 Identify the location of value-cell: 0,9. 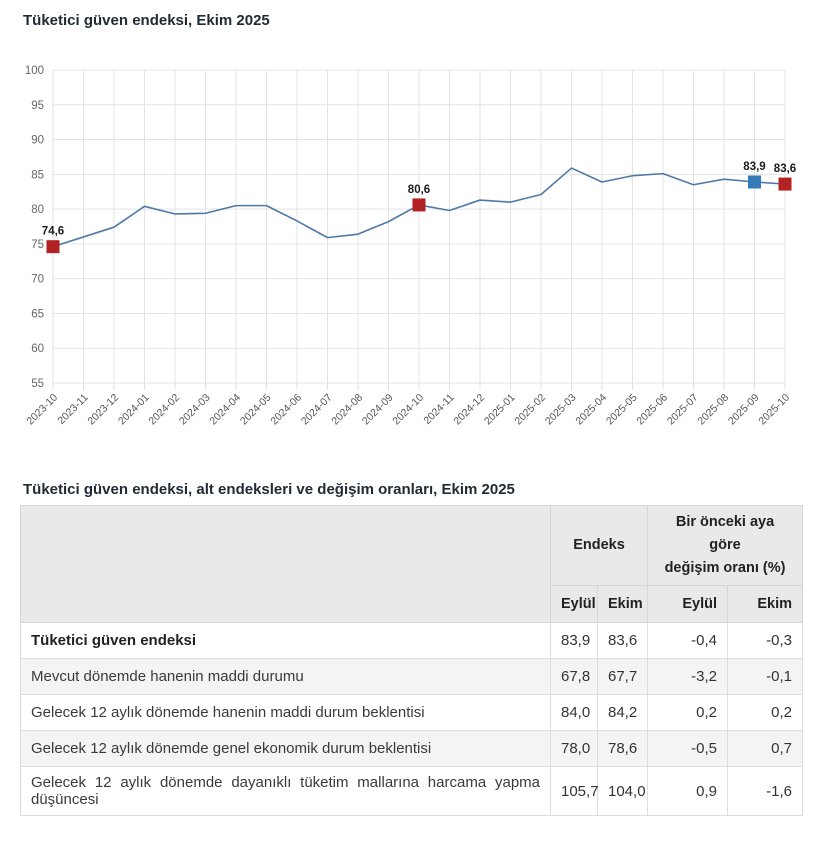
(687, 791).